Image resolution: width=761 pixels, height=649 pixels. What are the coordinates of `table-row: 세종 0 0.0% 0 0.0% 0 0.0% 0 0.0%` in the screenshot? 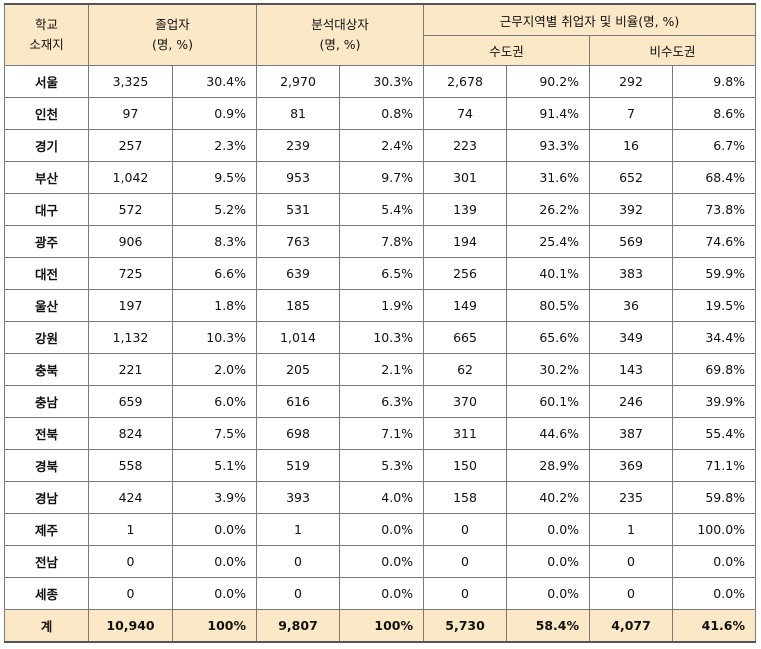 It's located at (380, 593).